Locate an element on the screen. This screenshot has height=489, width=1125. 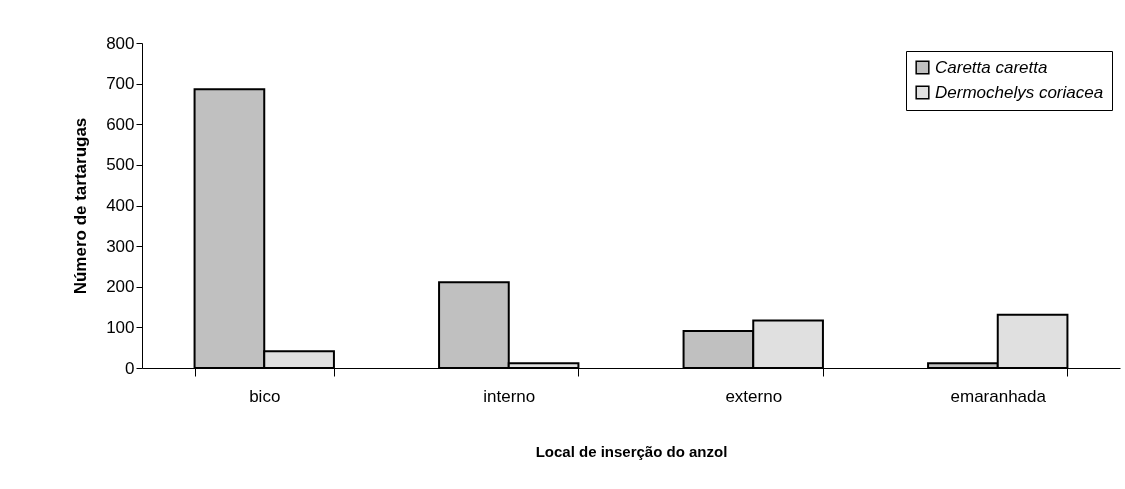
y-tick-label: 600 is located at coordinates (120, 124).